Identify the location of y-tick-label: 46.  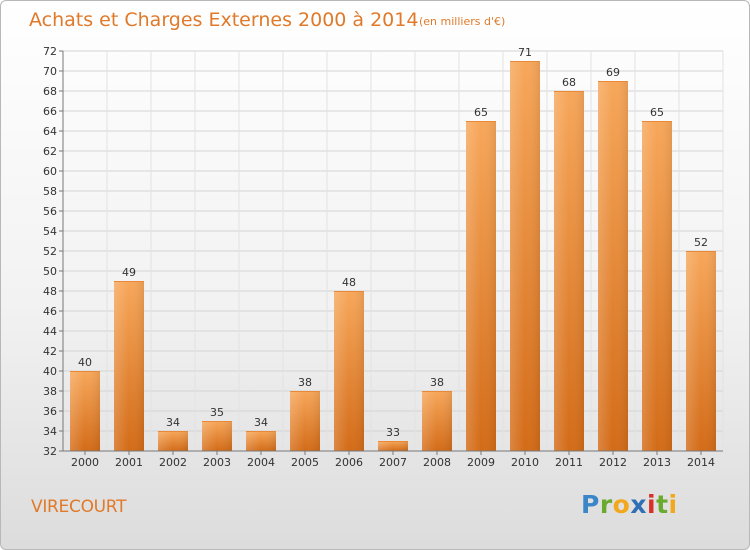
(50, 311).